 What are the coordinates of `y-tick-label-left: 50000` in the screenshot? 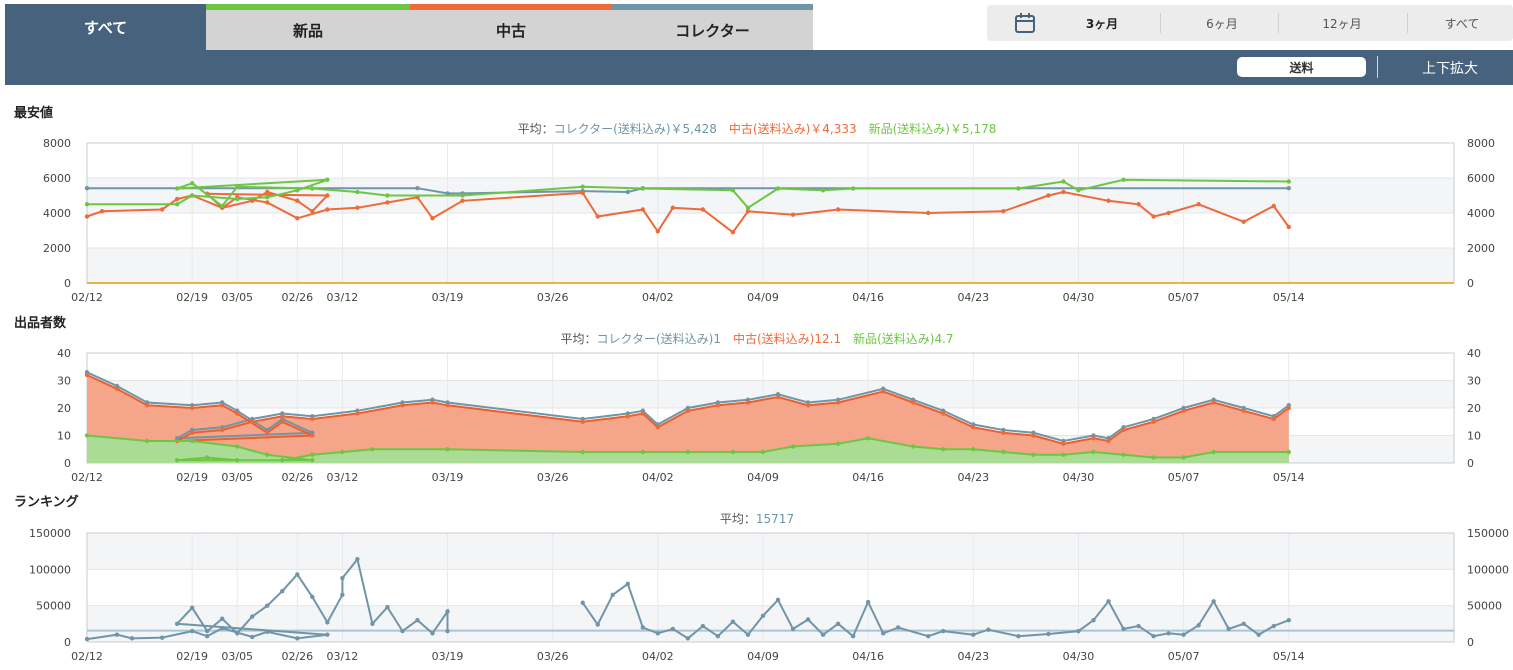 It's located at (53, 606).